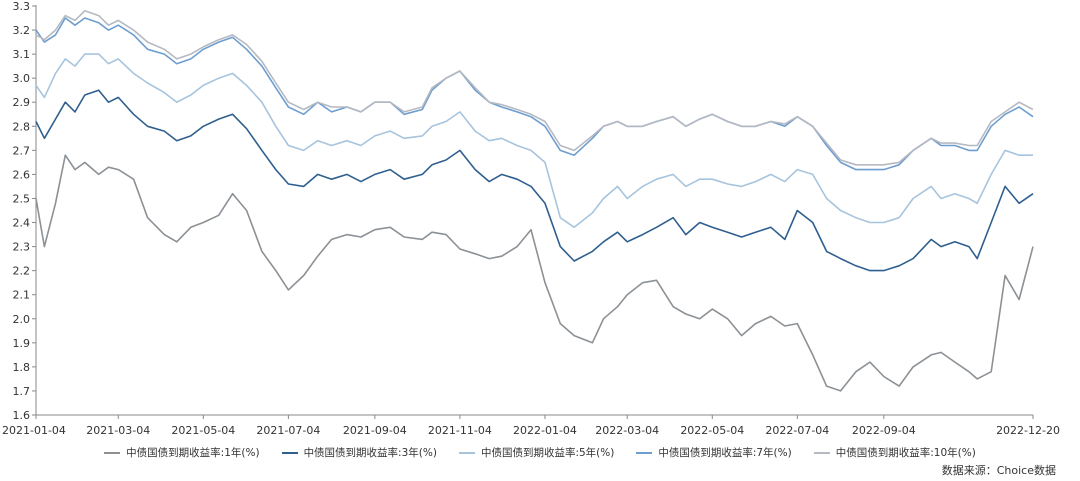 The image size is (1080, 481). I want to click on y-tick-label: 2.5, so click(22, 198).